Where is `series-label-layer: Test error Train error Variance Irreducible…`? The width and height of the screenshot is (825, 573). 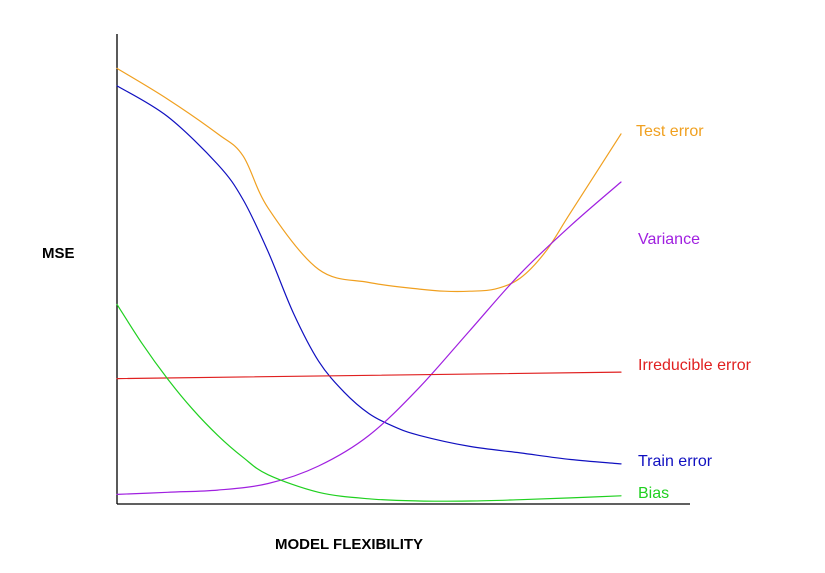 series-label-layer: Test error Train error Variance Irreducible… is located at coordinates (694, 312).